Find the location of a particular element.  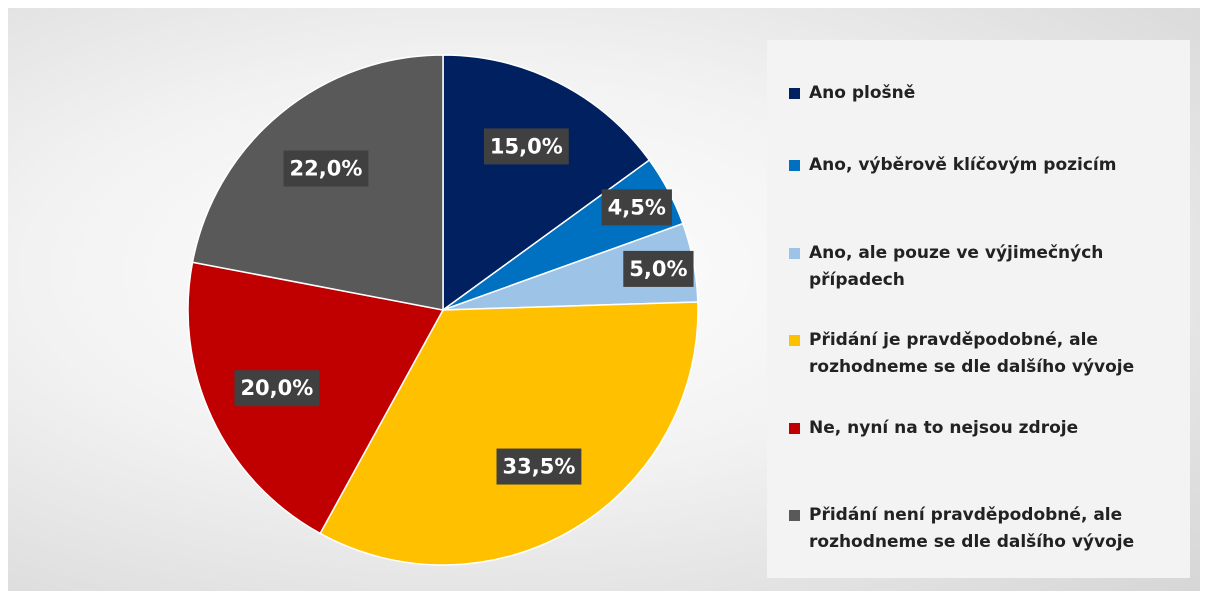

data-label: 15,0% is located at coordinates (526, 146).